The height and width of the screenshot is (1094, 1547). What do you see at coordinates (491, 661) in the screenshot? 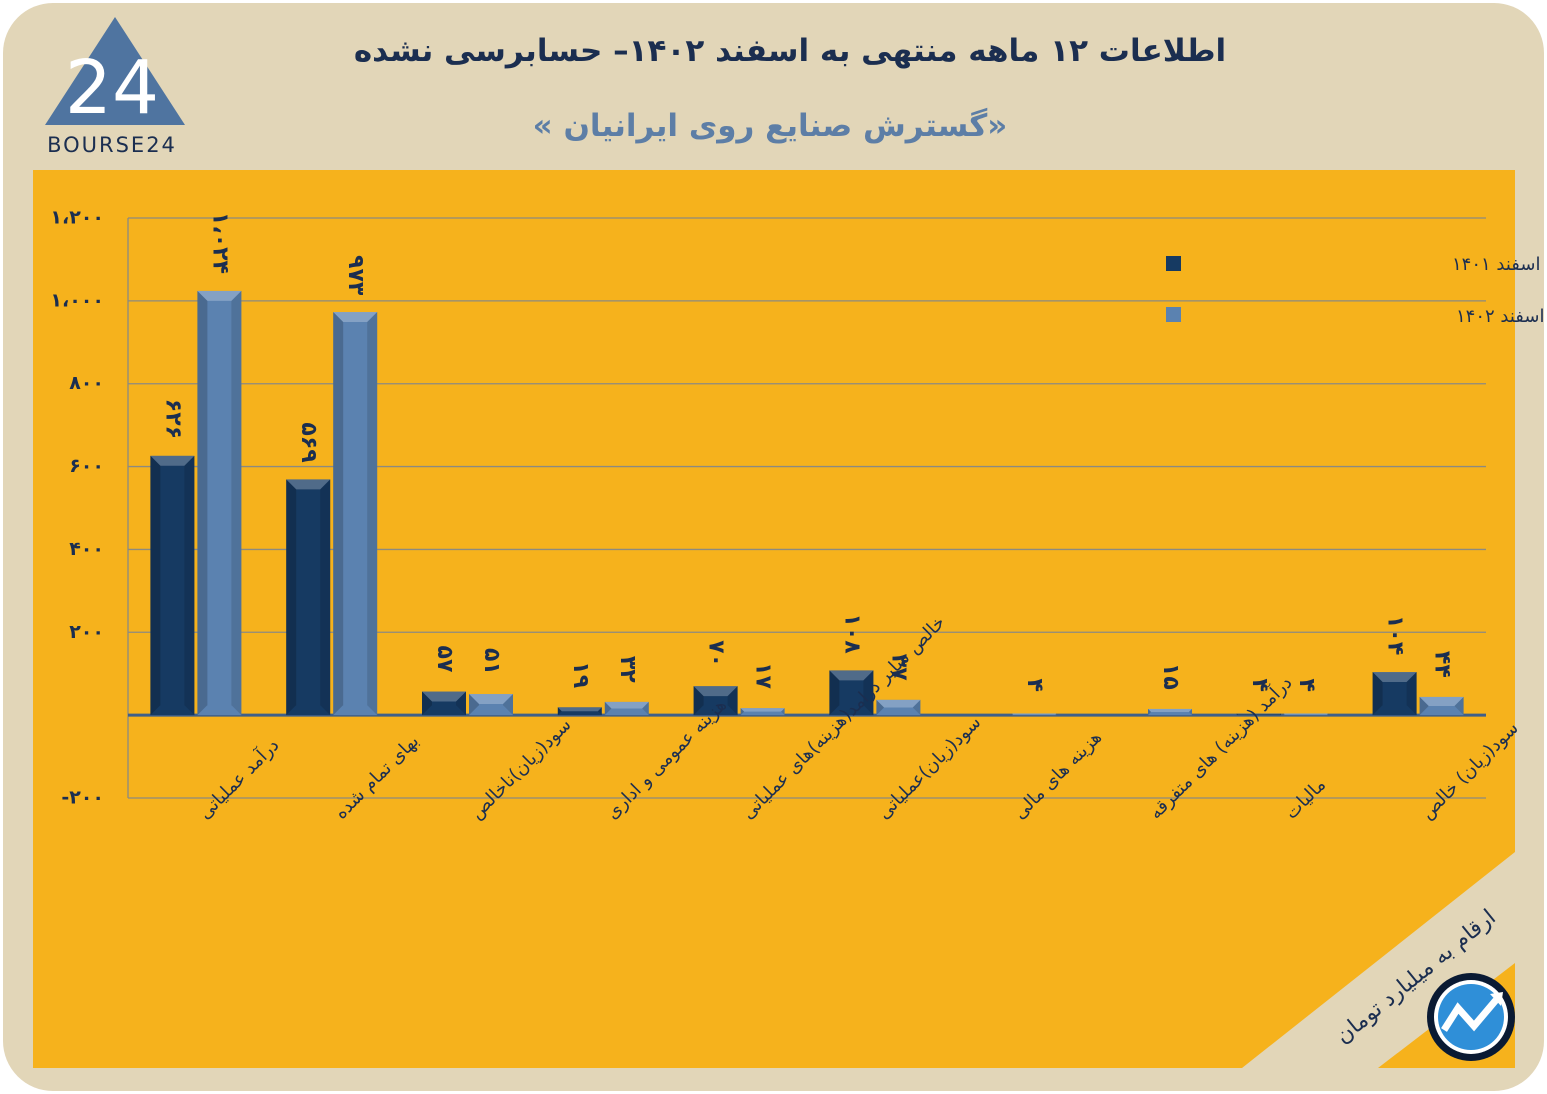
I see `data-label: ۵۱` at bounding box center [491, 661].